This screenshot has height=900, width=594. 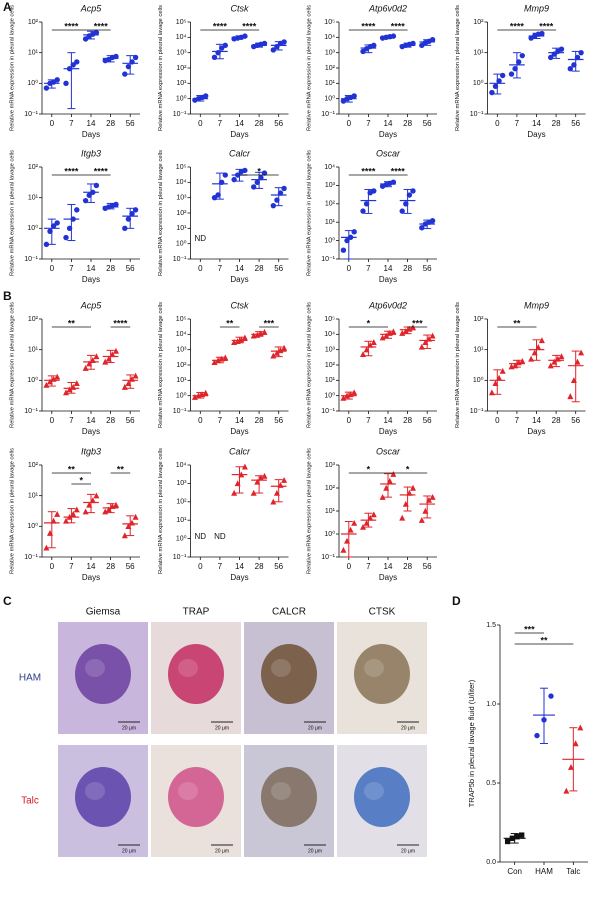 What do you see at coordinates (30, 678) in the screenshot?
I see `row-label: HAM` at bounding box center [30, 678].